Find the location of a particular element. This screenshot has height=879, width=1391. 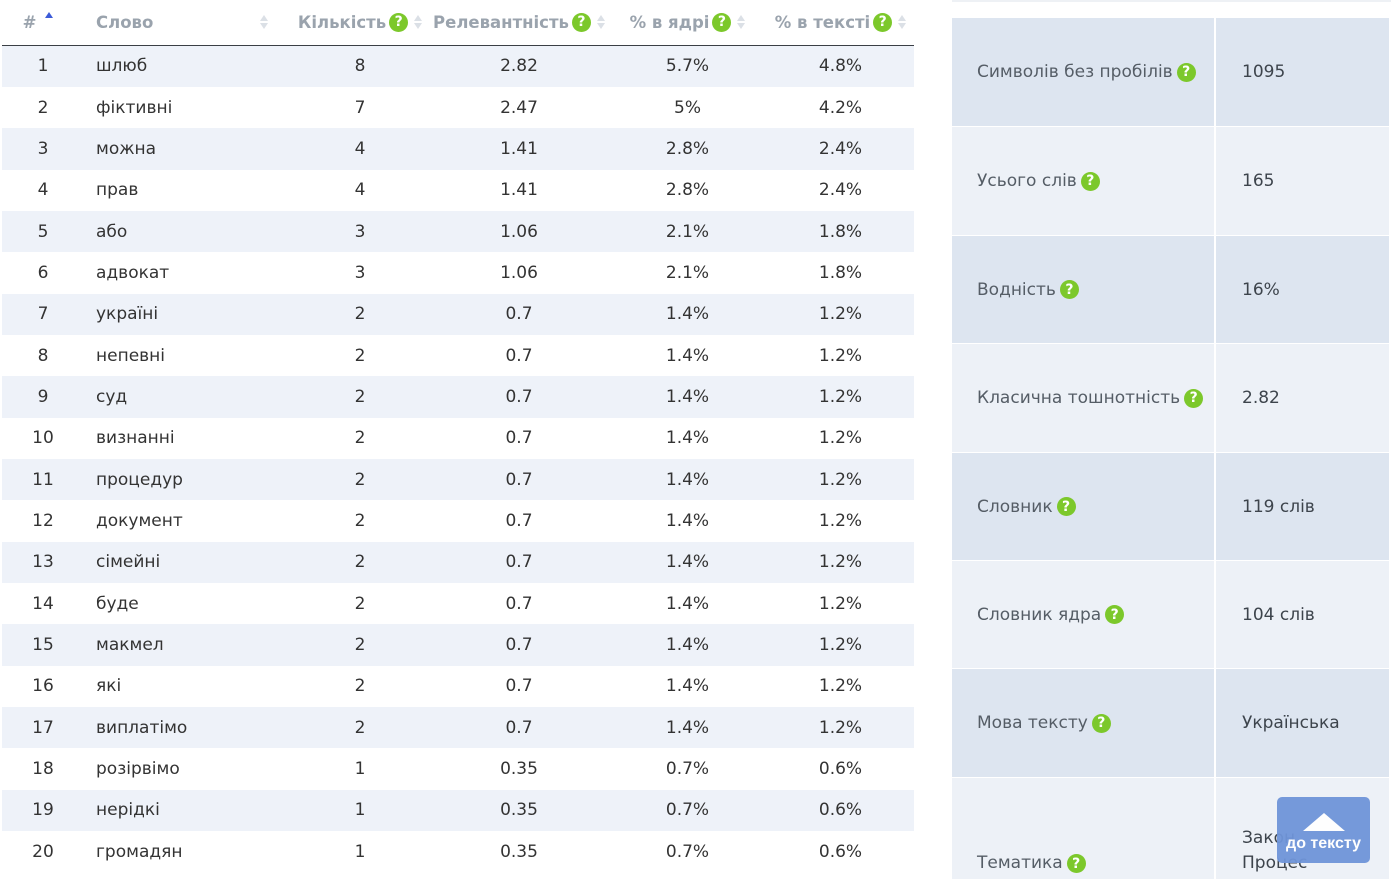

relevance-cell: 0.35 is located at coordinates (519, 769).